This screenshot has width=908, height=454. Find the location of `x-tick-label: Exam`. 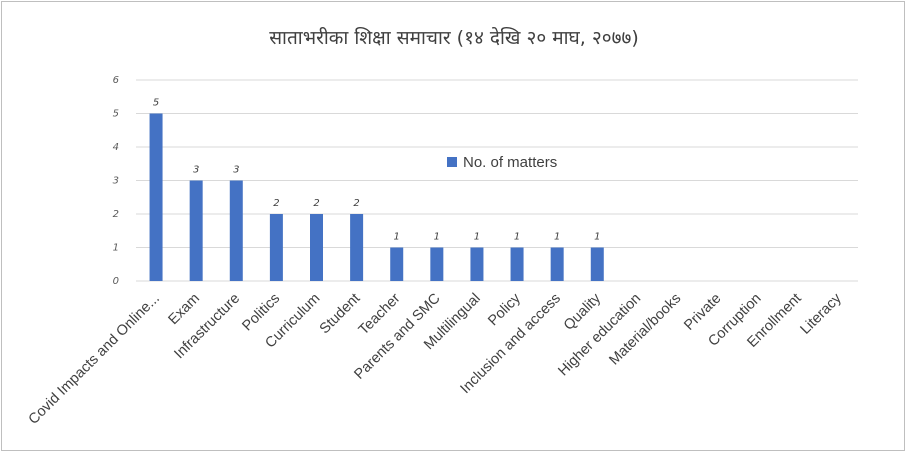

x-tick-label: Exam is located at coordinates (184, 310).